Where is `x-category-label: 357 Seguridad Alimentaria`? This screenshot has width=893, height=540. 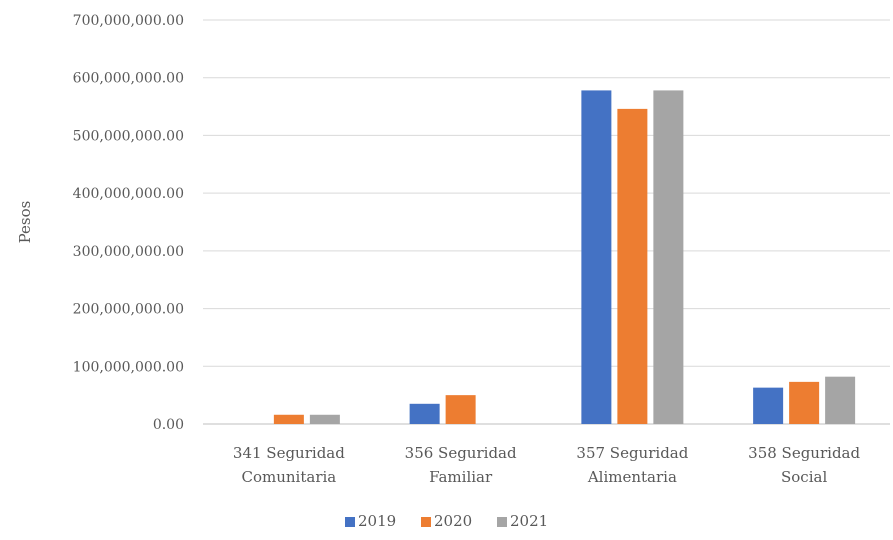
x-category-label: 357 Seguridad Alimentaria is located at coordinates (632, 465).